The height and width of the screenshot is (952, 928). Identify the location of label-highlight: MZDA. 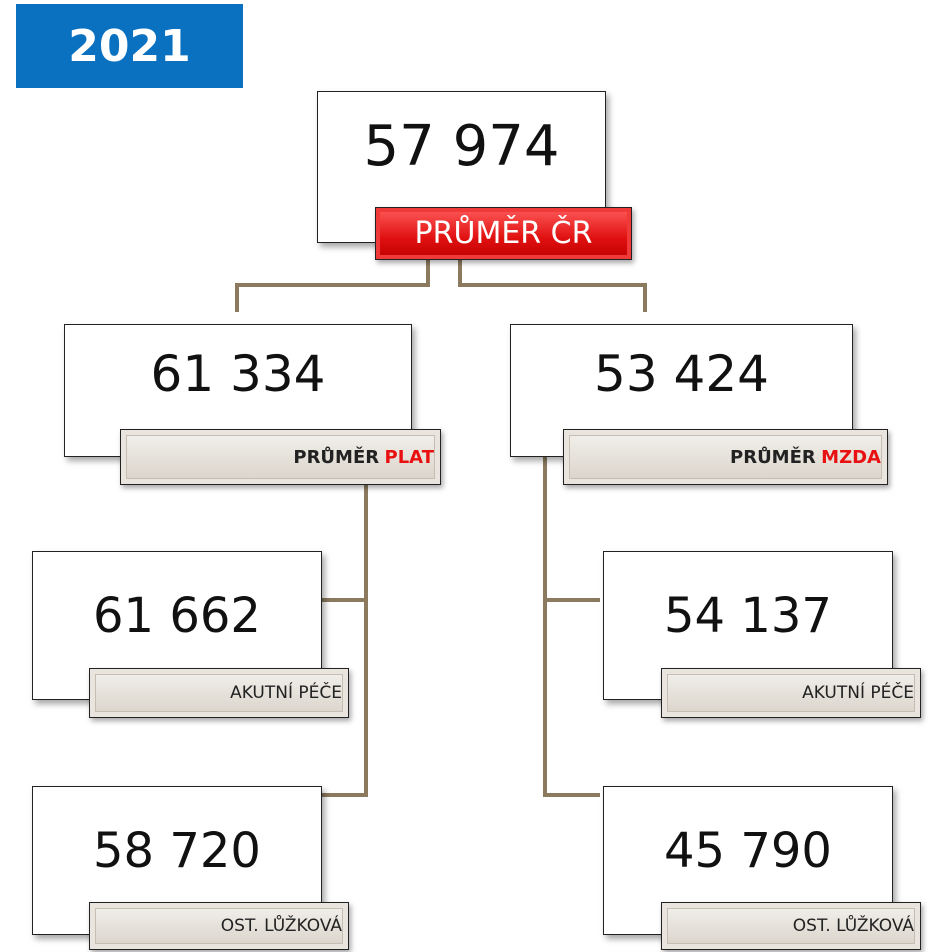
(851, 457).